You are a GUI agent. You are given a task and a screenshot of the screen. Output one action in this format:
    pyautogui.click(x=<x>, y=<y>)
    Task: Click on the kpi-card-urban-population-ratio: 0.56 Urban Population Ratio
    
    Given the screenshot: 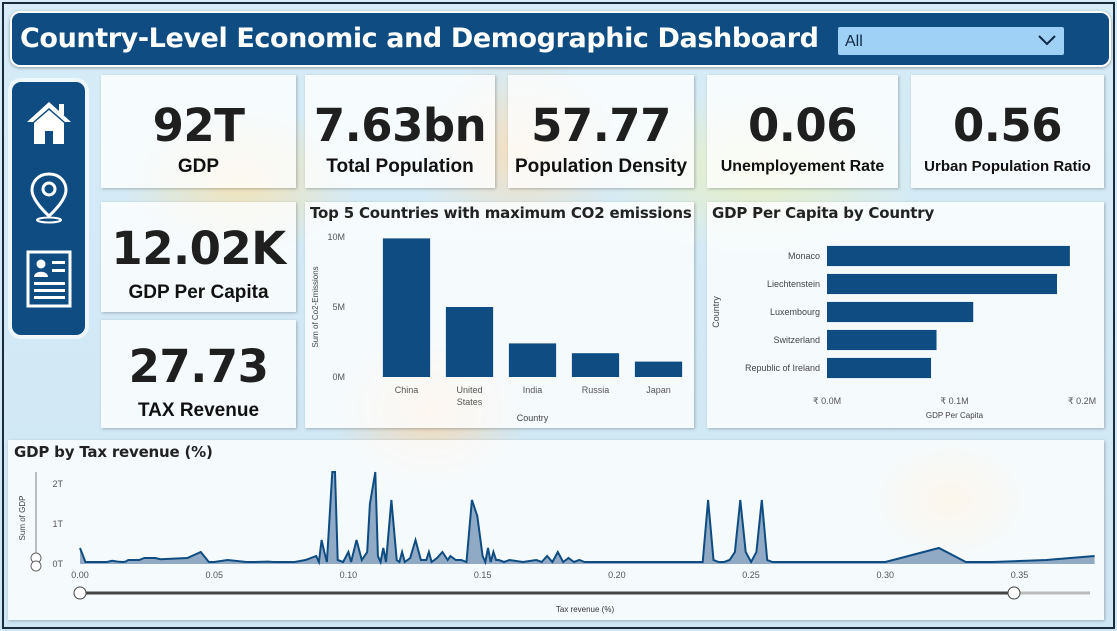 What is the action you would take?
    pyautogui.click(x=1007, y=131)
    